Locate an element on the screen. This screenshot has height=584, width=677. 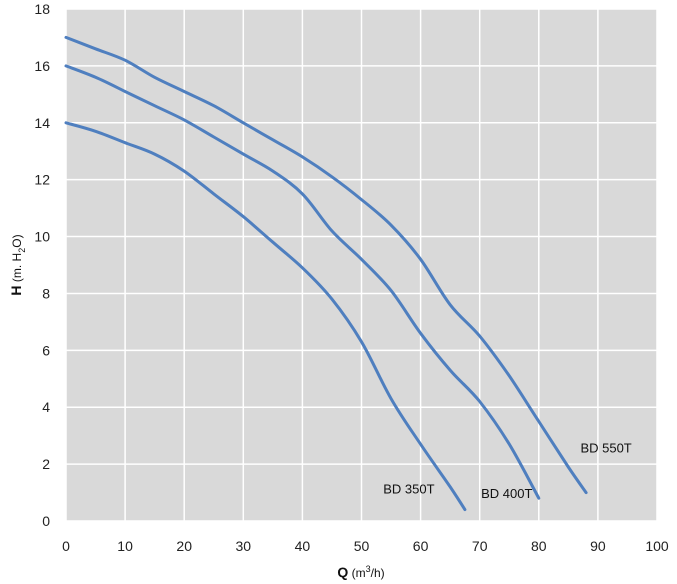
series-label-bd-350t: BD 350T is located at coordinates (408, 489).